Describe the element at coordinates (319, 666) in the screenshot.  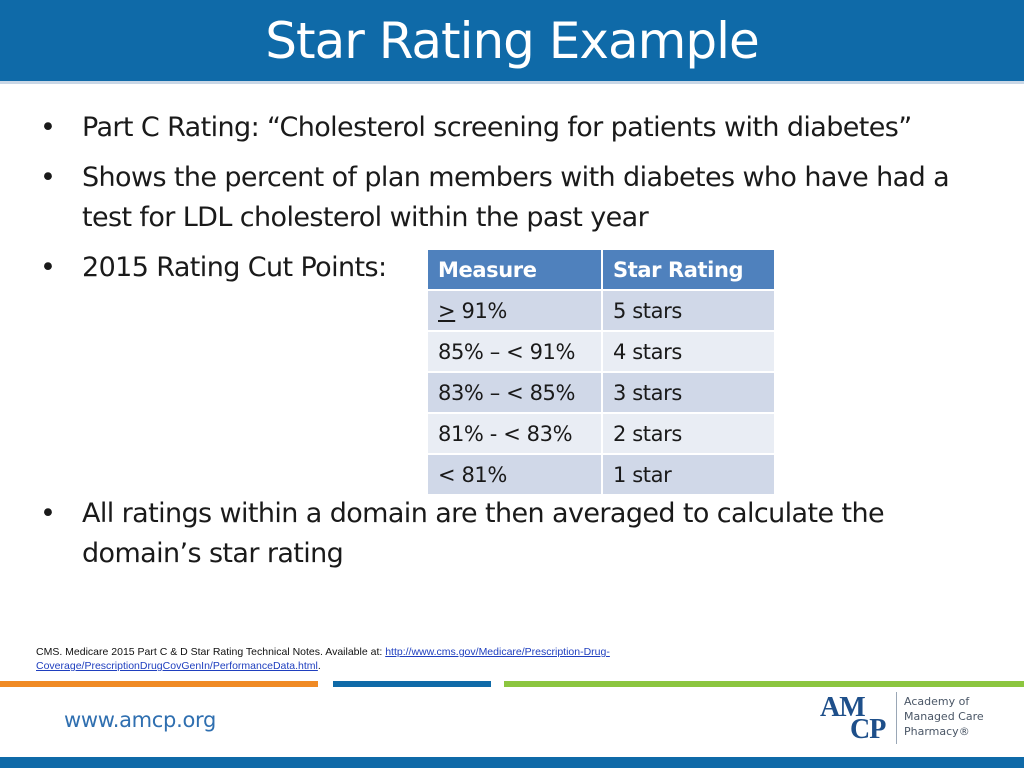
I see `citation-end: .` at that location.